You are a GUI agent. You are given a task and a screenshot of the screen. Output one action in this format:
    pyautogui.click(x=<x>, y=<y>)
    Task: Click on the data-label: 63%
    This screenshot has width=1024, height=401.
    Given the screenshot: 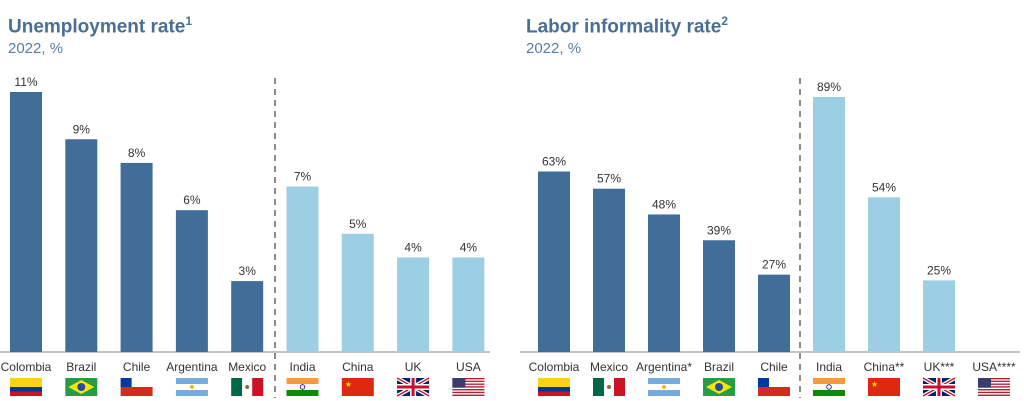 What is the action you would take?
    pyautogui.click(x=554, y=161)
    